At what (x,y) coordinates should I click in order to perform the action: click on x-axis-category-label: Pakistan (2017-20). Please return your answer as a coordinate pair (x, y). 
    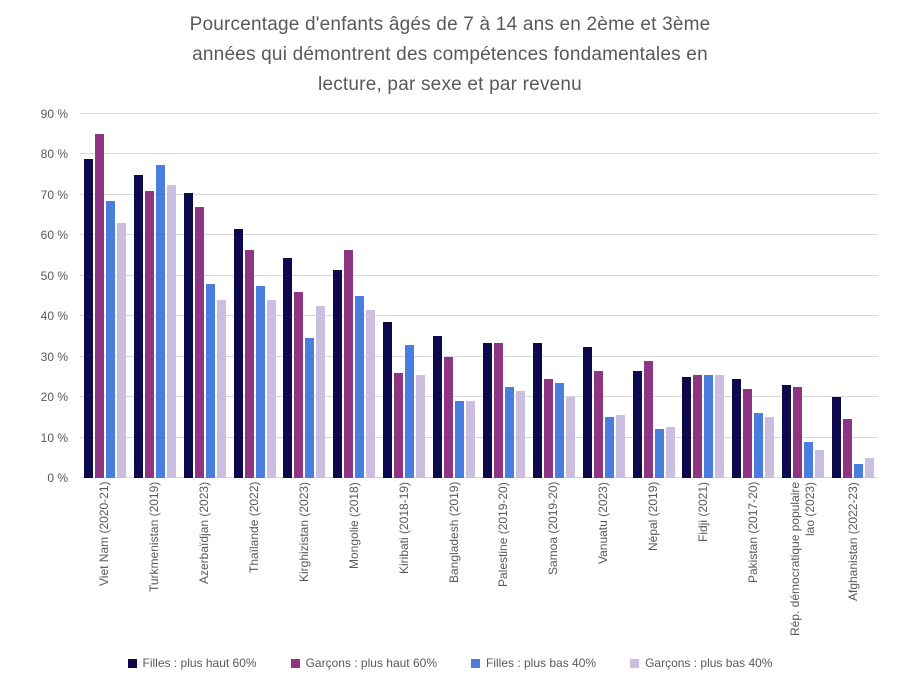
    Looking at the image, I should click on (752, 533).